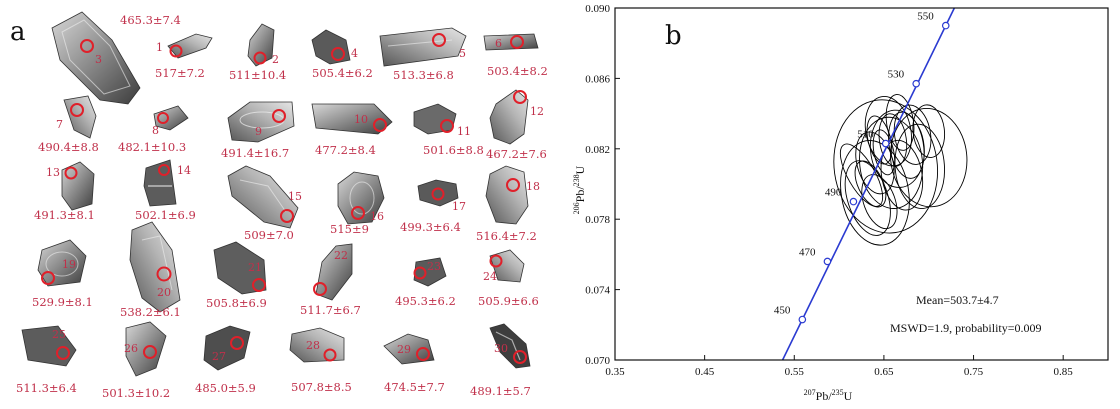 This screenshot has height=409, width=1120. What do you see at coordinates (255, 153) in the screenshot?
I see `svg-text: 491.4±16.7` at bounding box center [255, 153].